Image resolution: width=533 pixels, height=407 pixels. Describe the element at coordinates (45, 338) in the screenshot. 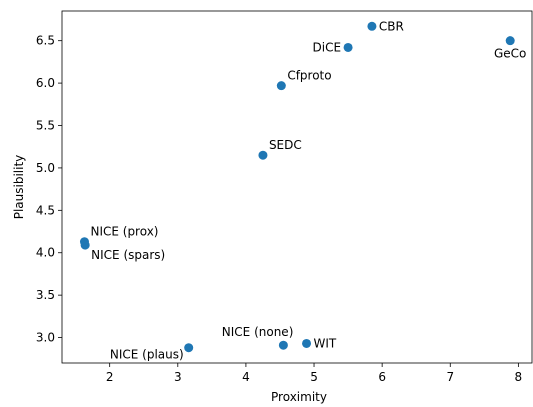

I see `y-tick-label: 3.0` at that location.